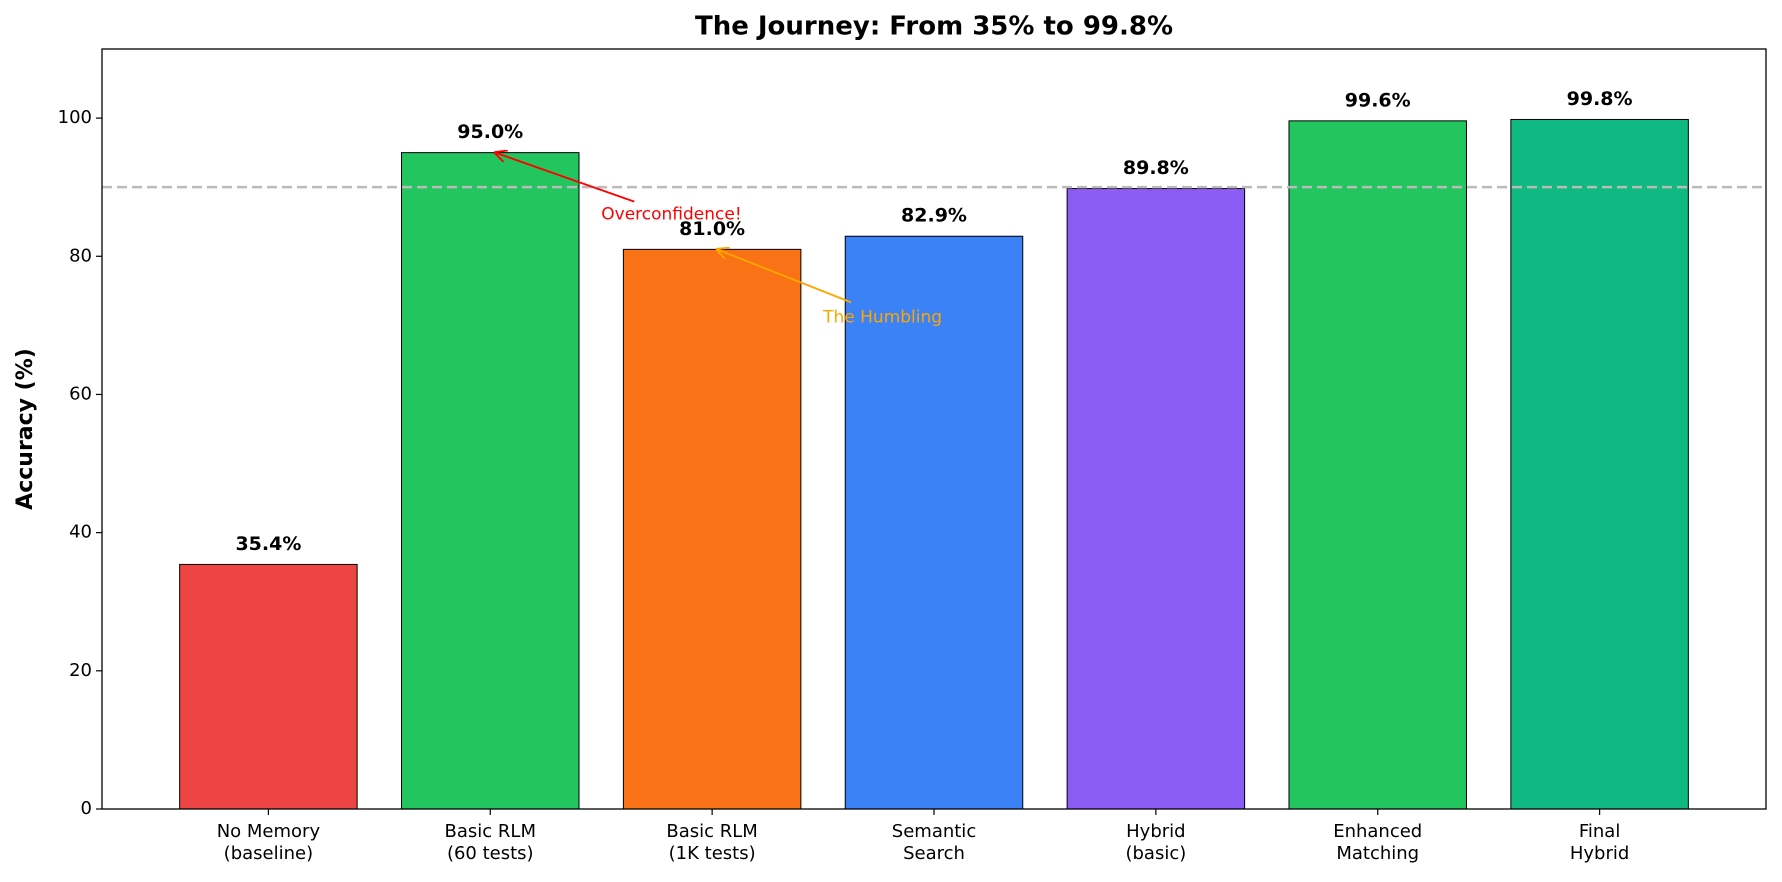 The width and height of the screenshot is (1782, 882). Describe the element at coordinates (268, 544) in the screenshot. I see `value-label: 35.4%` at that location.